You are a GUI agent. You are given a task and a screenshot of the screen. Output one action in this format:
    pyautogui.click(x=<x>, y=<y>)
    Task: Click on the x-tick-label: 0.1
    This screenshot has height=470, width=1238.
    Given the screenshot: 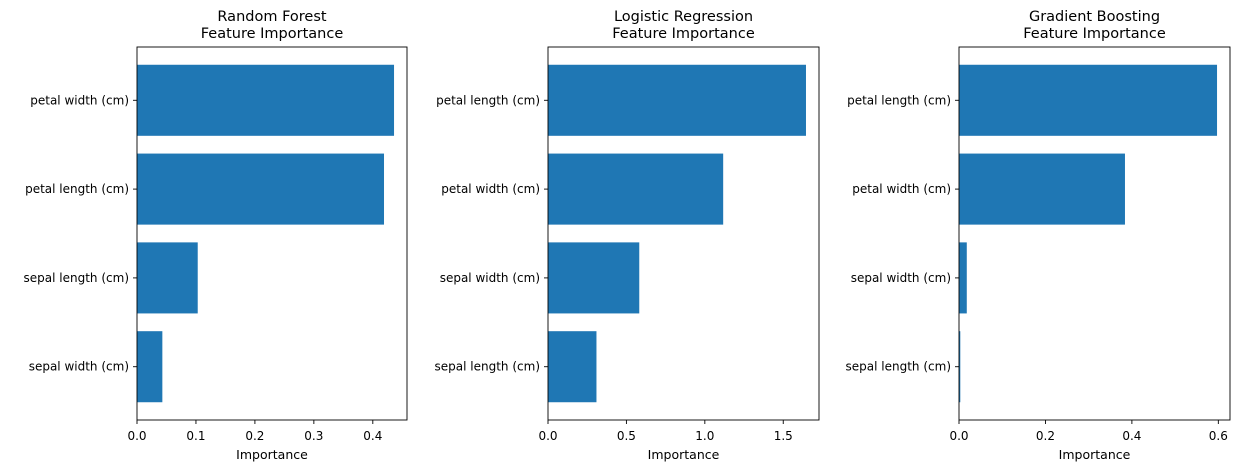 What is the action you would take?
    pyautogui.click(x=195, y=436)
    